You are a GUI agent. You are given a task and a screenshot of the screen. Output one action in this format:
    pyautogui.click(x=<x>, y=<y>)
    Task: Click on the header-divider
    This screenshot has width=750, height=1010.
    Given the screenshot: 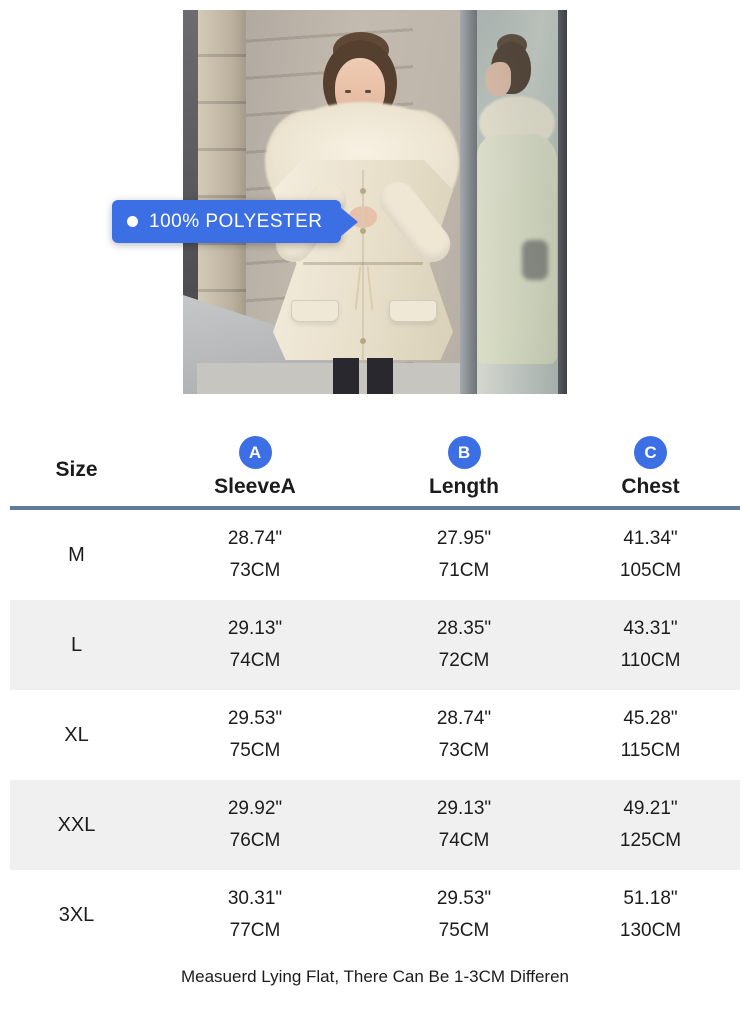 What is the action you would take?
    pyautogui.click(x=375, y=508)
    